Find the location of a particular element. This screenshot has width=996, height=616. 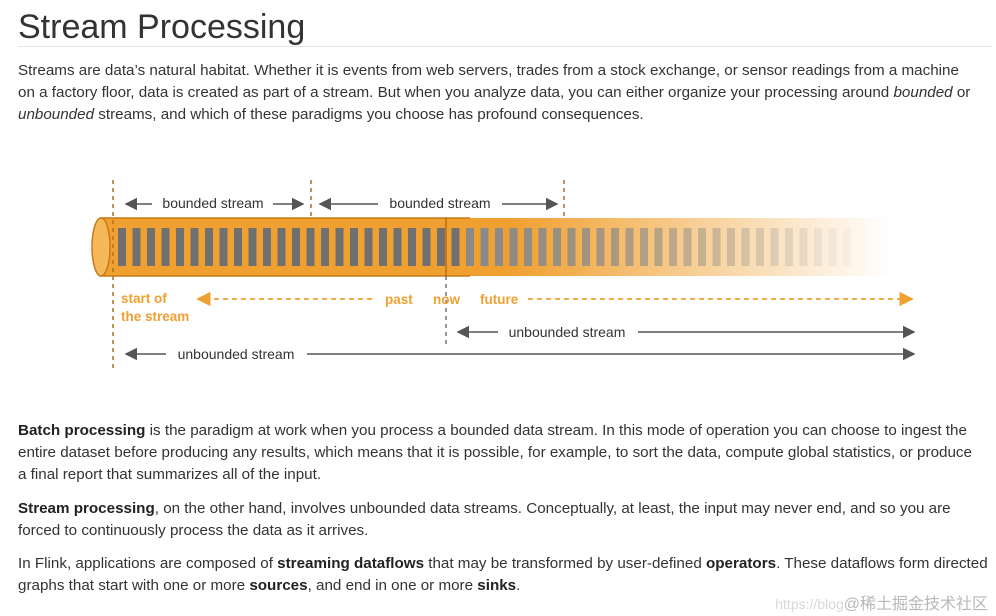

watermark: https://blog@稀土掘金技术社区 is located at coordinates (881, 602).